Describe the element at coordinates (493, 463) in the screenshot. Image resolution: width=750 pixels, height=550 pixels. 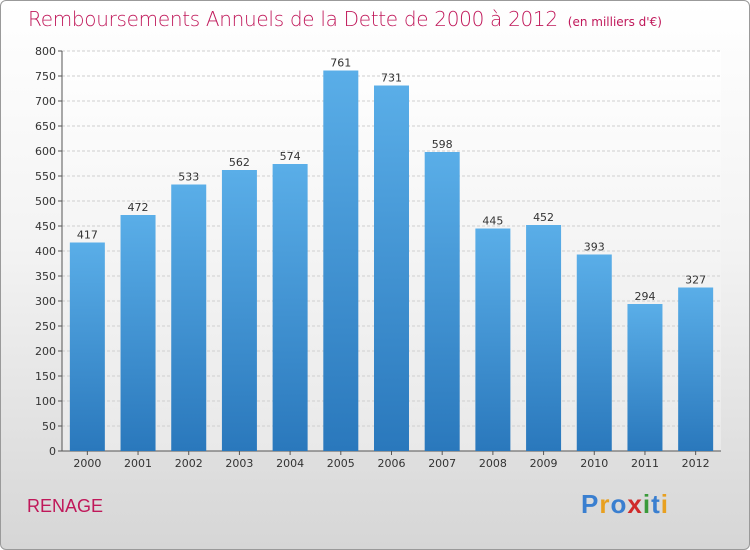
I see `x-tick-label-2008: 2008` at that location.